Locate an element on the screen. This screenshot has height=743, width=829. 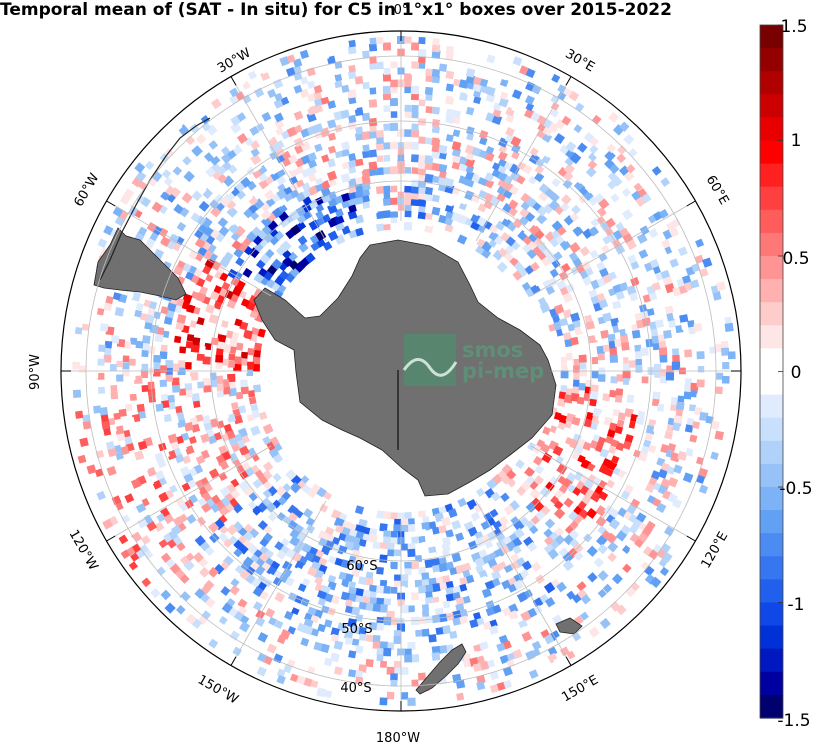
new-zealand-landmass is located at coordinates (499, 656).